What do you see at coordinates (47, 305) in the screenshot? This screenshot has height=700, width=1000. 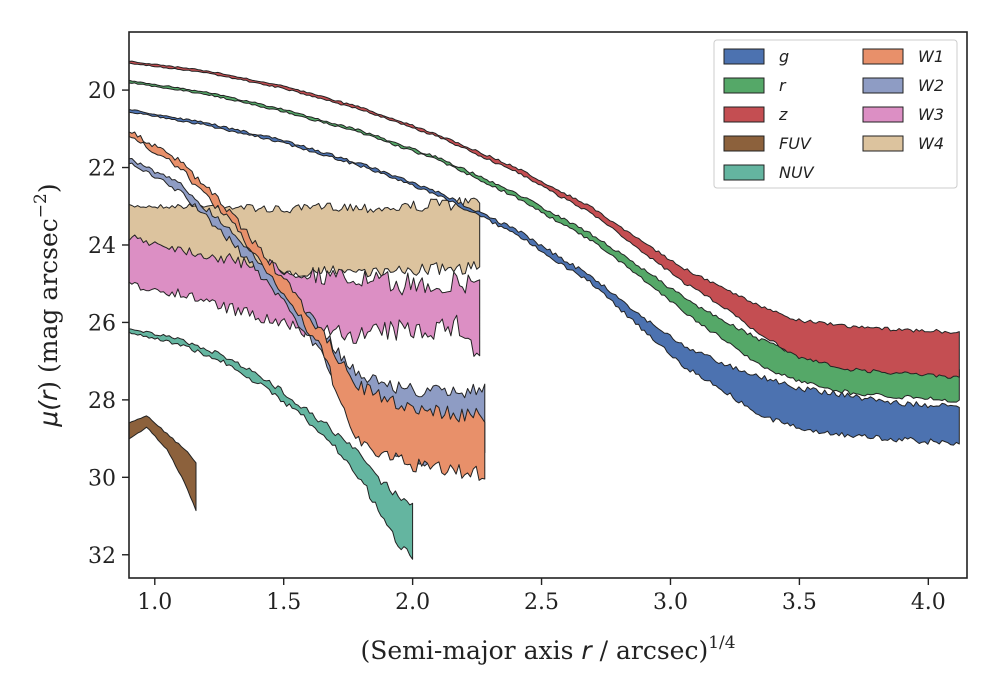 I see `y-axis-label: μ(r) (mag arcsec−2)` at bounding box center [47, 305].